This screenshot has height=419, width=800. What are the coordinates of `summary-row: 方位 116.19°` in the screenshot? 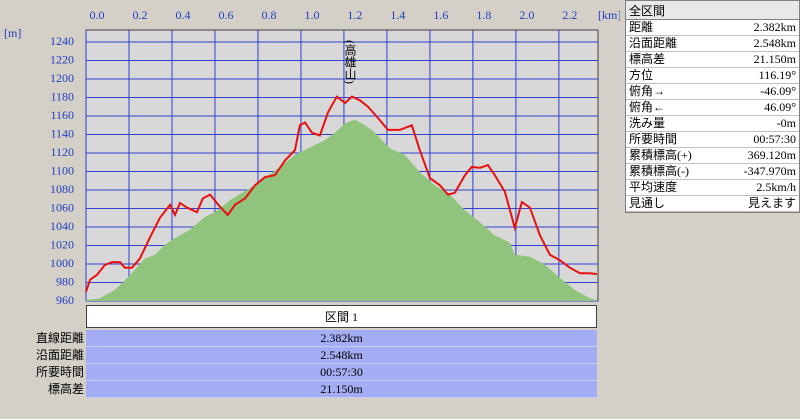 It's located at (712, 76).